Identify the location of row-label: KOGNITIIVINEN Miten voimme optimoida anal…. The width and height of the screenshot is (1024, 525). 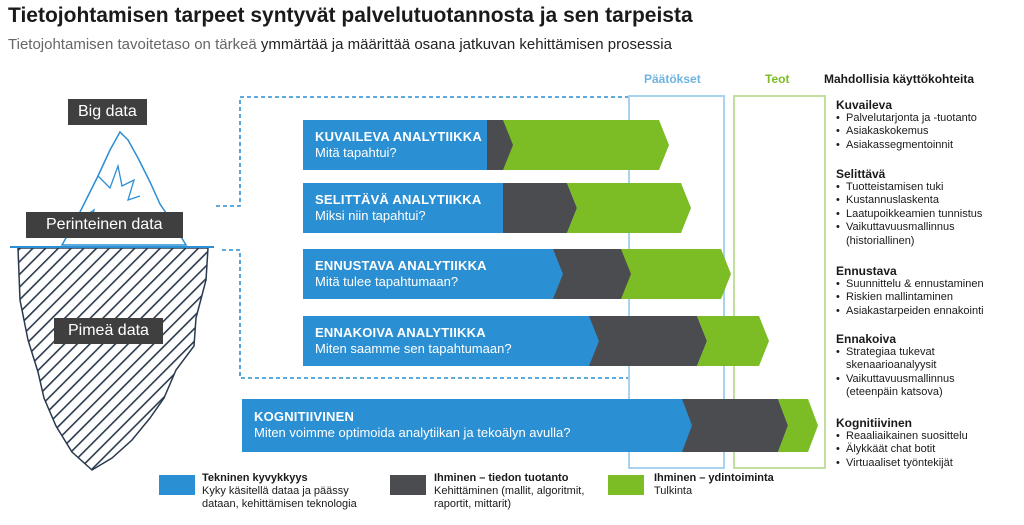
(412, 425).